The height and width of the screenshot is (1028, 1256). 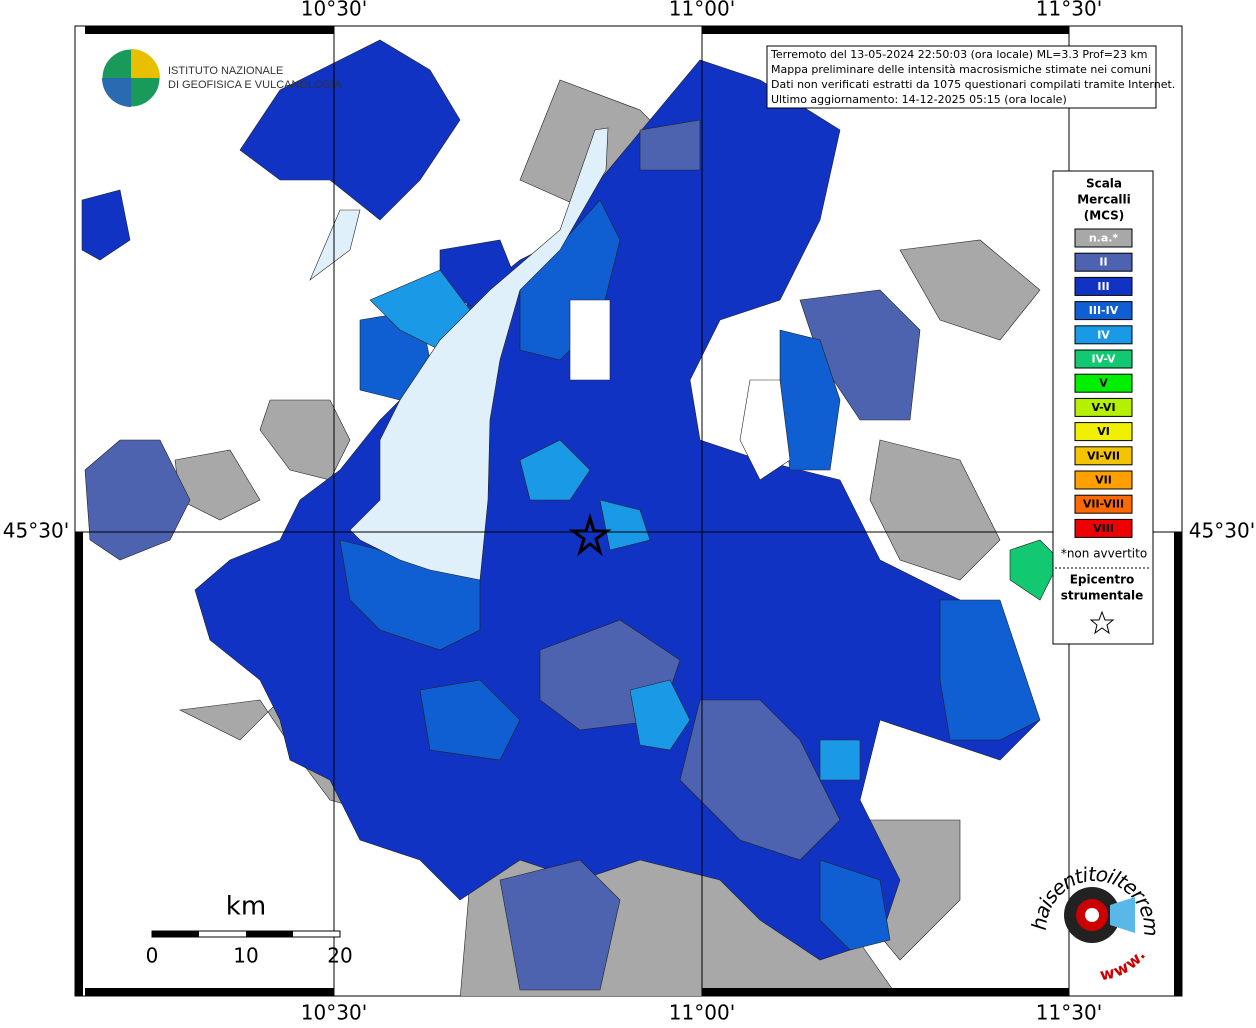 I want to click on legend-label: IV-V, so click(x=1103, y=359).